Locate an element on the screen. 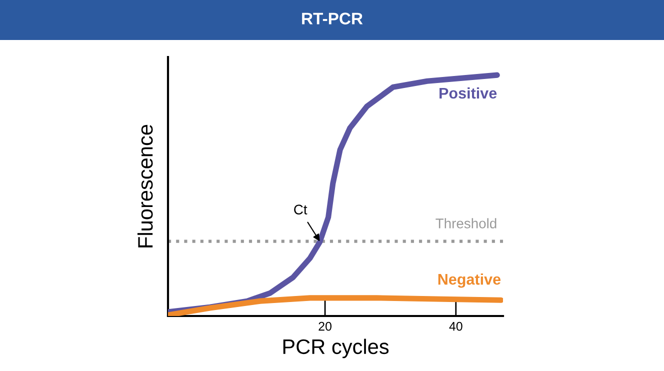 The image size is (664, 371). annotation: Ct is located at coordinates (301, 209).